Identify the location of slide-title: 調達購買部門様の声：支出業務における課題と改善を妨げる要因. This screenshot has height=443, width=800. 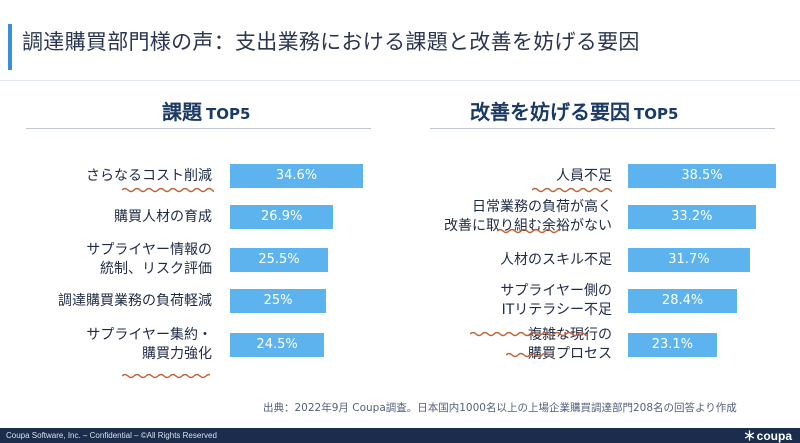
(331, 42).